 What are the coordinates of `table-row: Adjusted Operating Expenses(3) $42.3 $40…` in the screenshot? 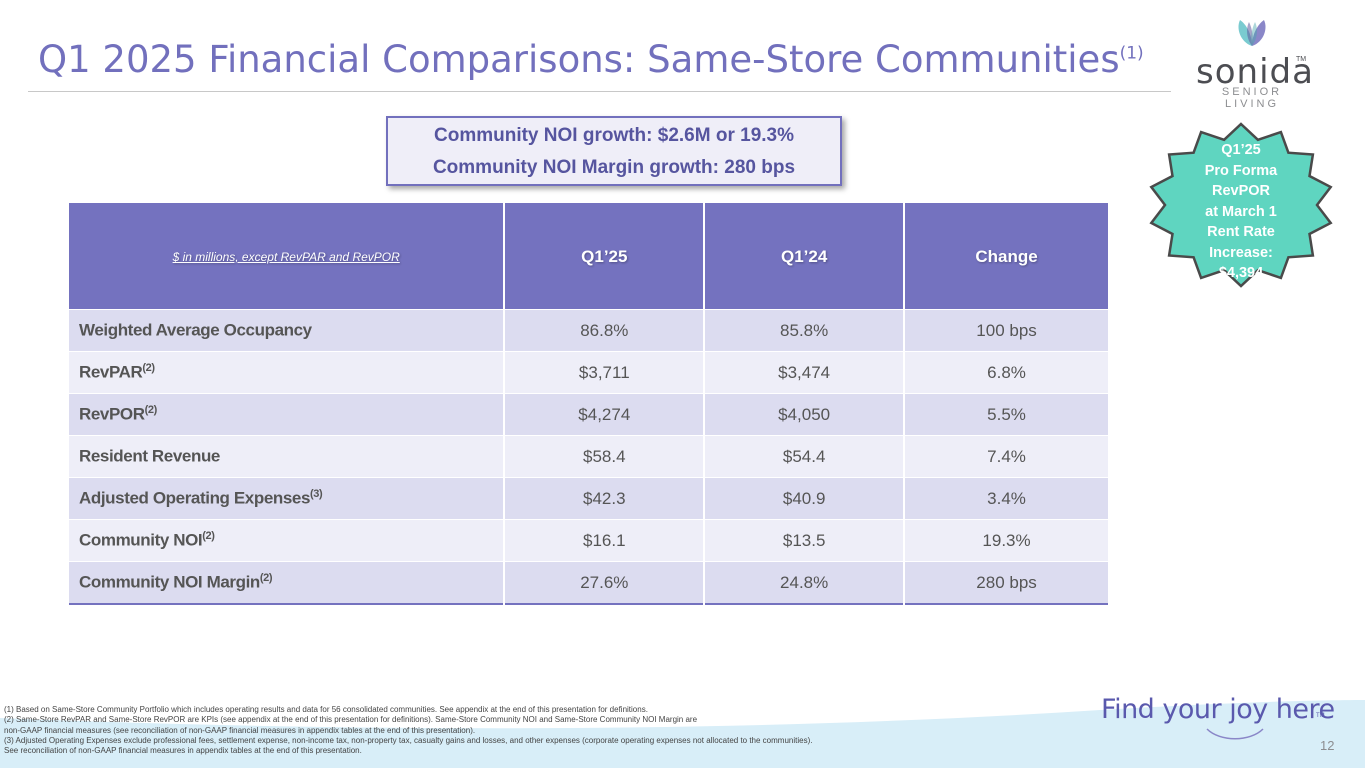 It's located at (588, 498).